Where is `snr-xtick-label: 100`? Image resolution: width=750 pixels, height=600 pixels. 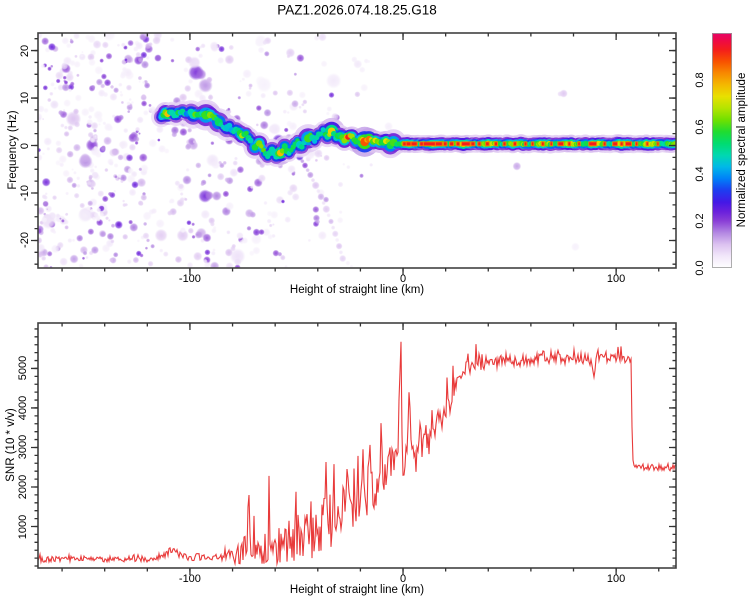 snr-xtick-label: 100 is located at coordinates (616, 579).